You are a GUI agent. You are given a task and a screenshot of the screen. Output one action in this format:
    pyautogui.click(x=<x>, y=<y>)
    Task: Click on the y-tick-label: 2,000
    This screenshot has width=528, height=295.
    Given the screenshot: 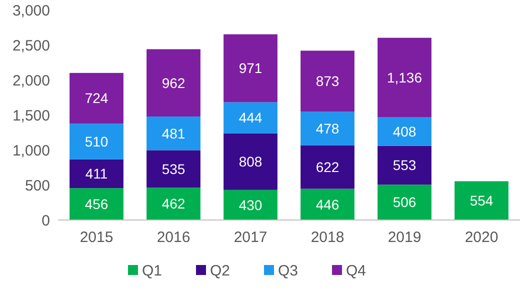 What is the action you would take?
    pyautogui.click(x=31, y=81)
    